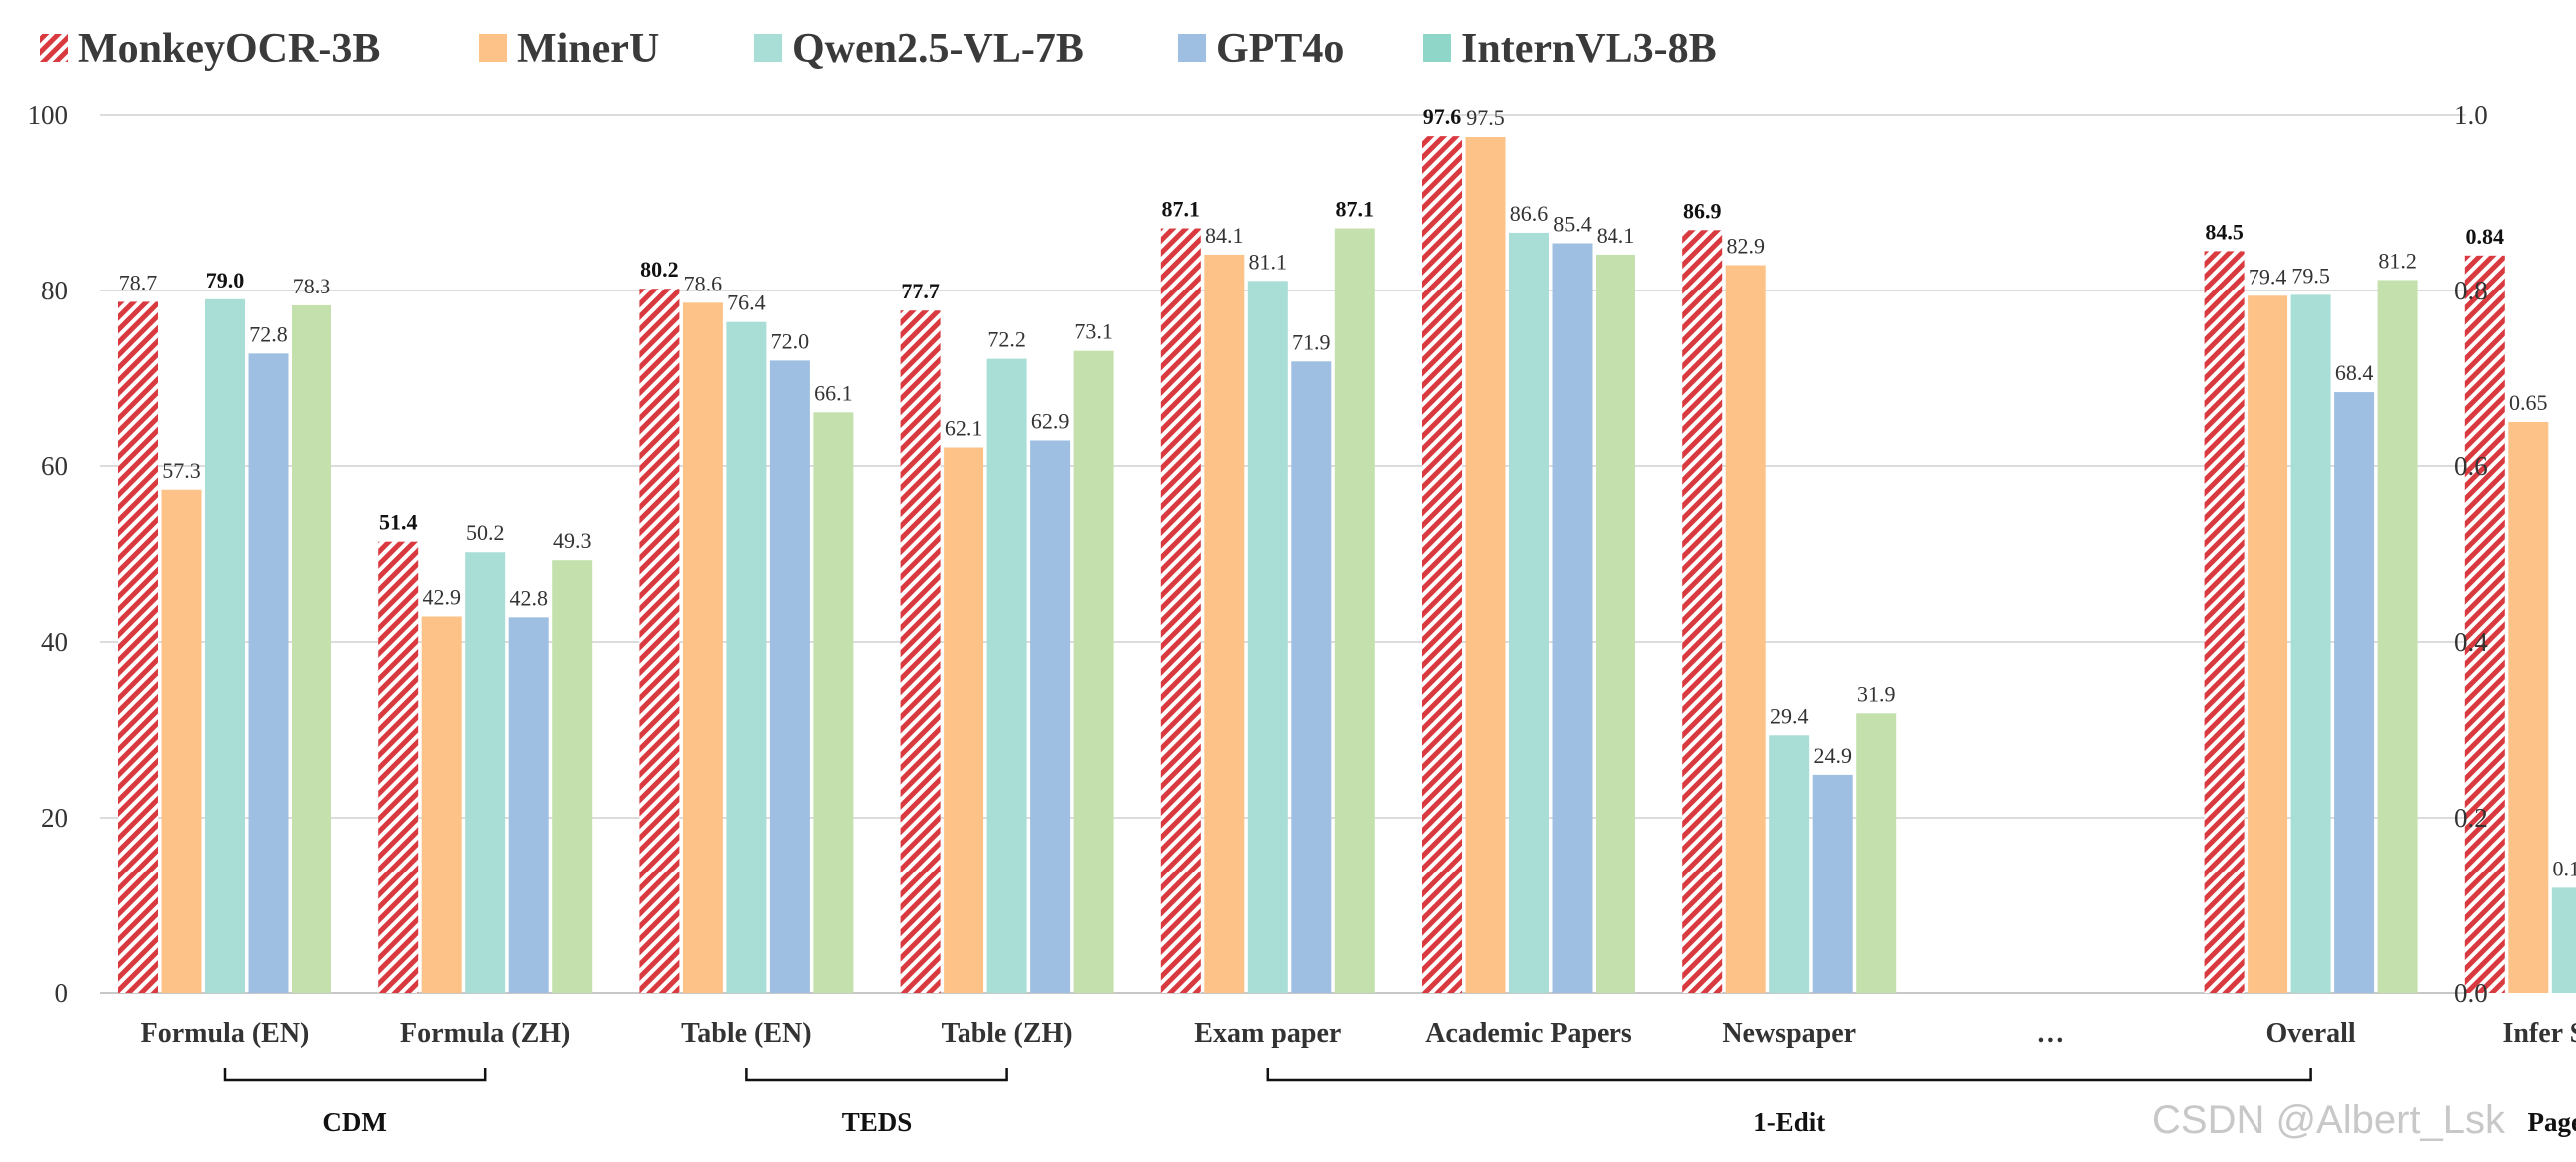 This screenshot has width=2576, height=1162. What do you see at coordinates (2268, 644) in the screenshot?
I see `bar-mineru-overall` at bounding box center [2268, 644].